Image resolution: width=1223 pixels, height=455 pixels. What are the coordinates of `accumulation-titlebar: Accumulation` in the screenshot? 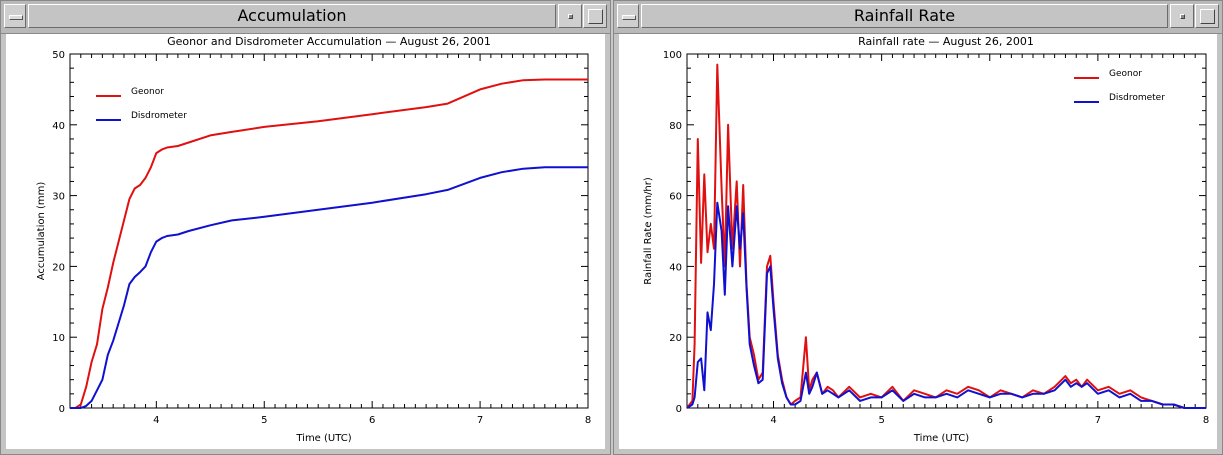 It's located at (305, 17).